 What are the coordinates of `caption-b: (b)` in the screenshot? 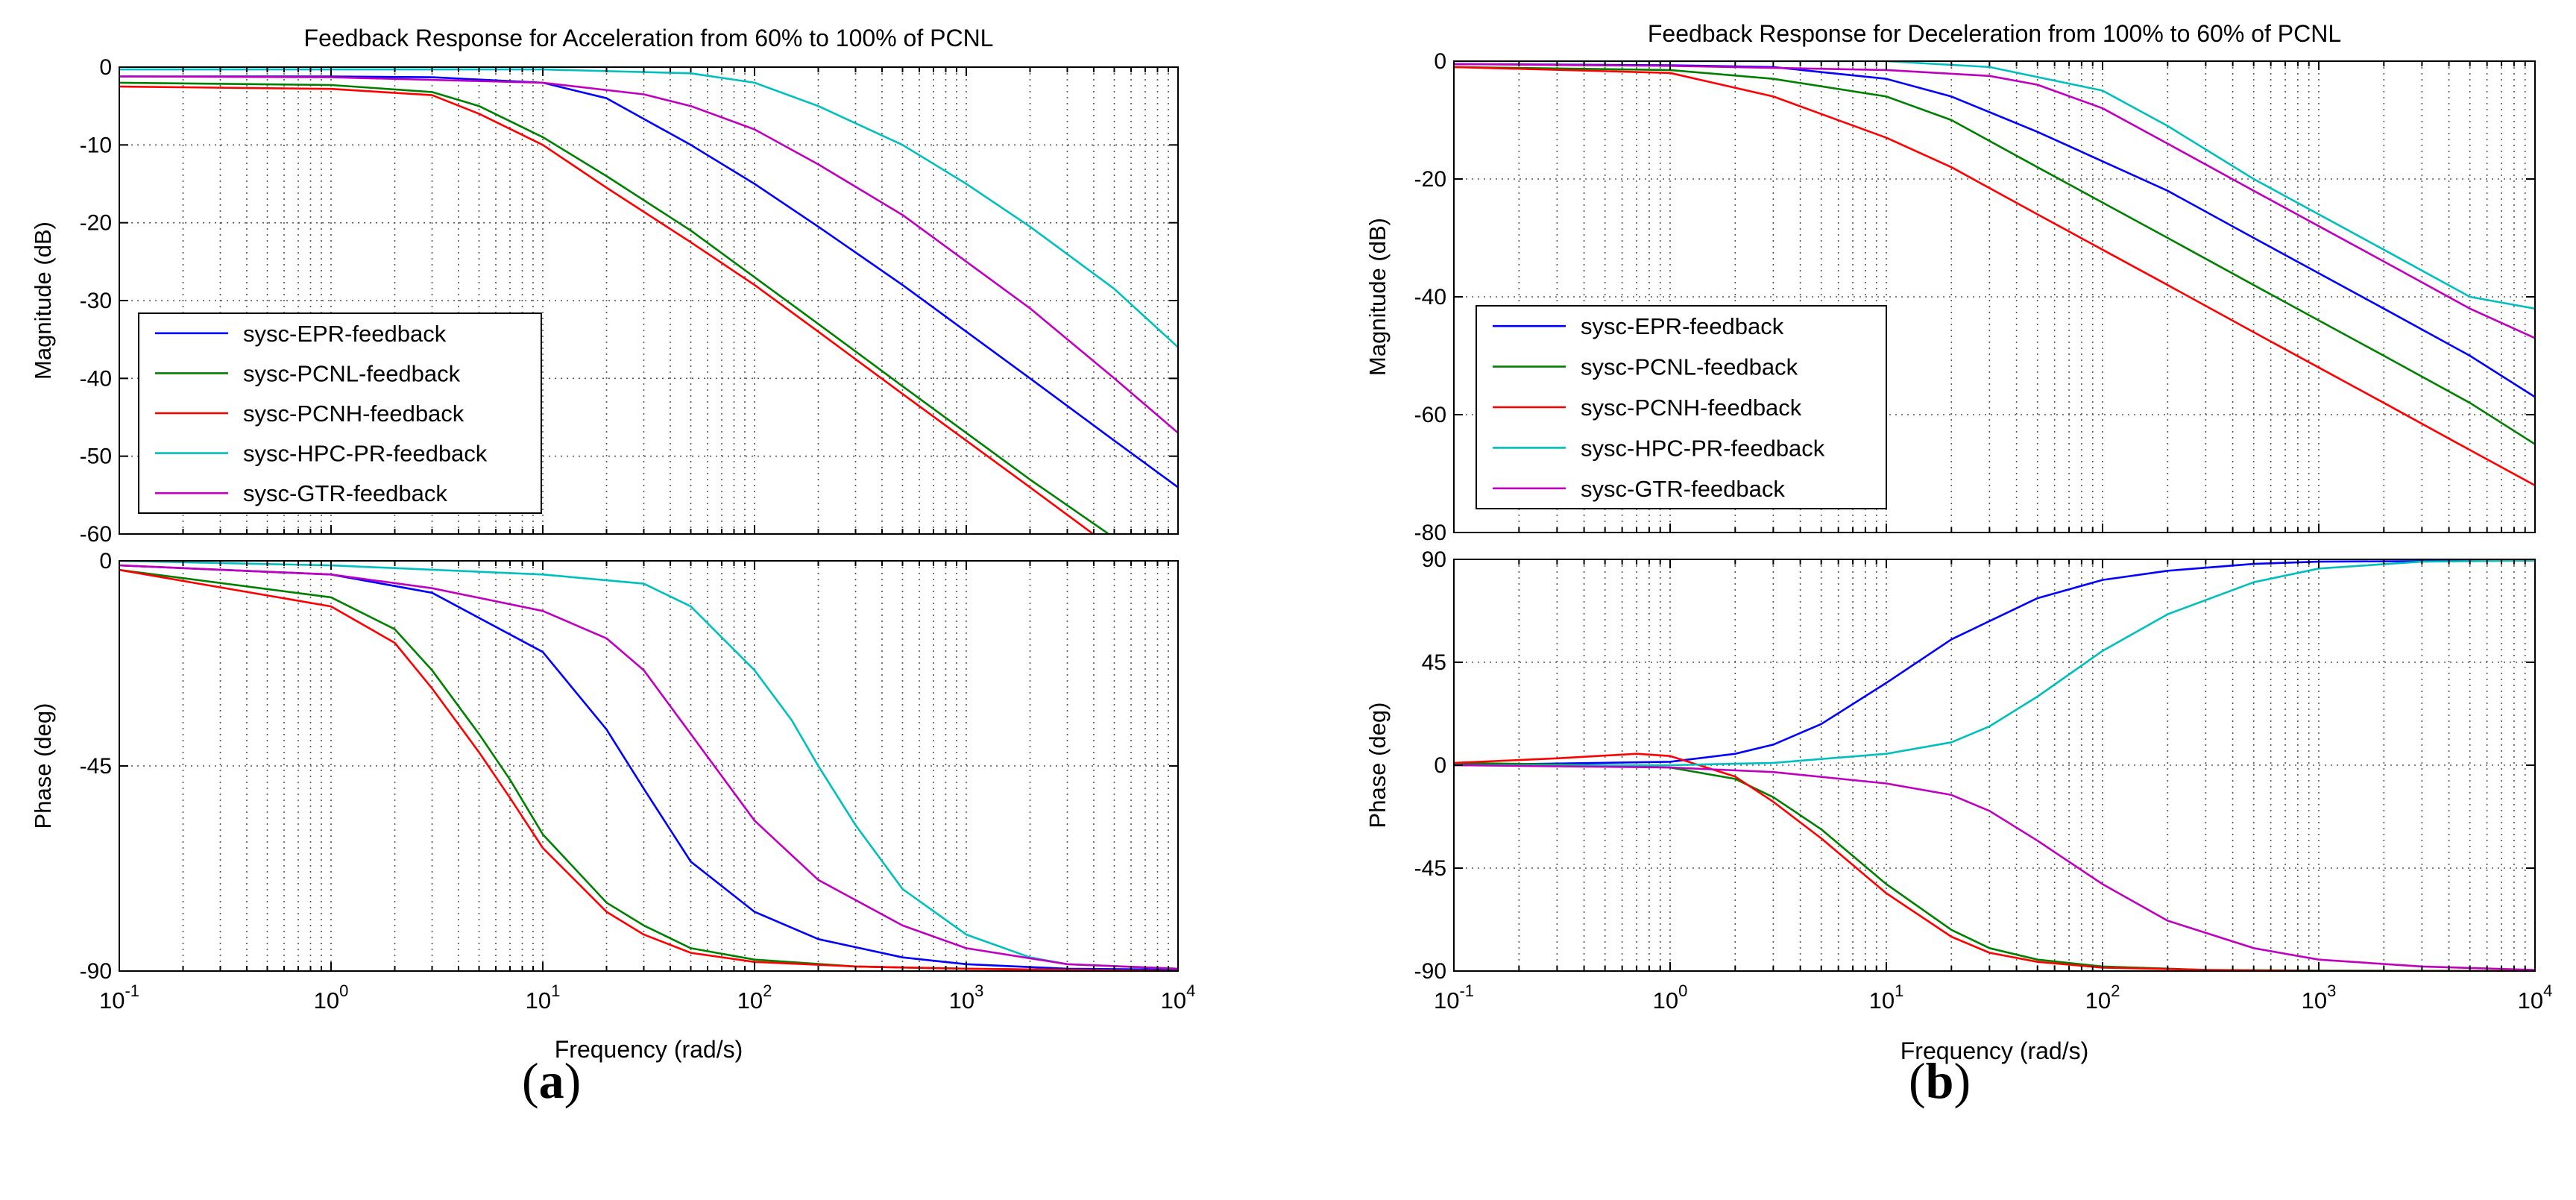 It's located at (1940, 1081).